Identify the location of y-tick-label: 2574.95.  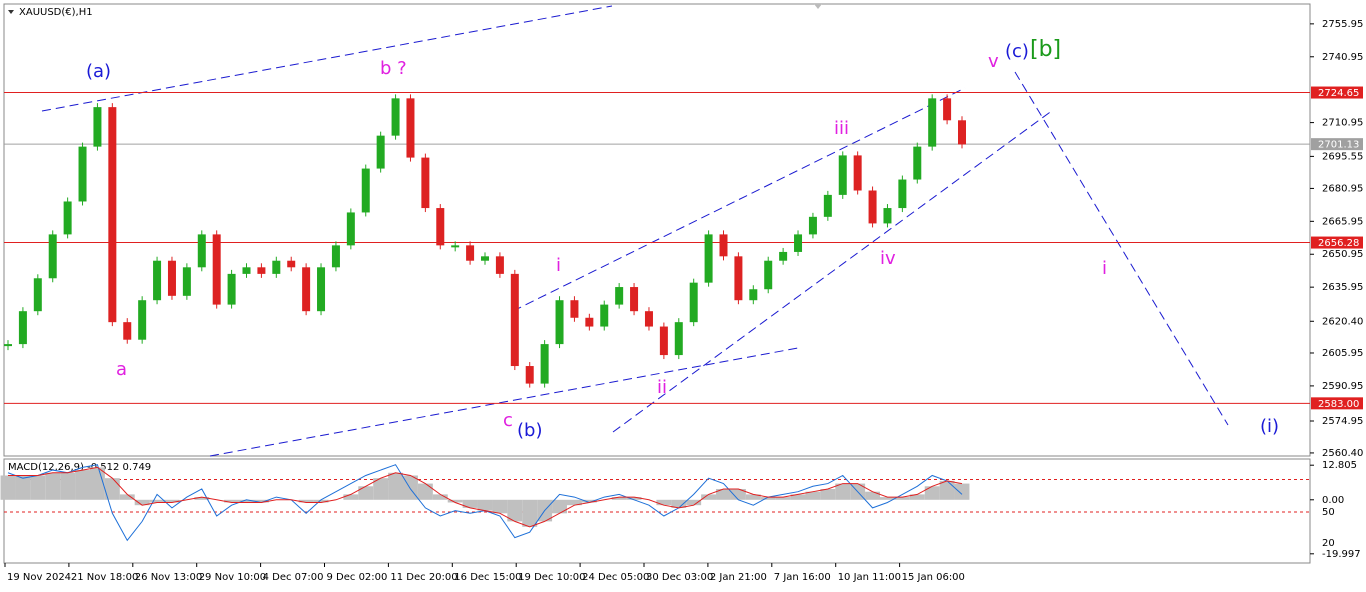
(1342, 421).